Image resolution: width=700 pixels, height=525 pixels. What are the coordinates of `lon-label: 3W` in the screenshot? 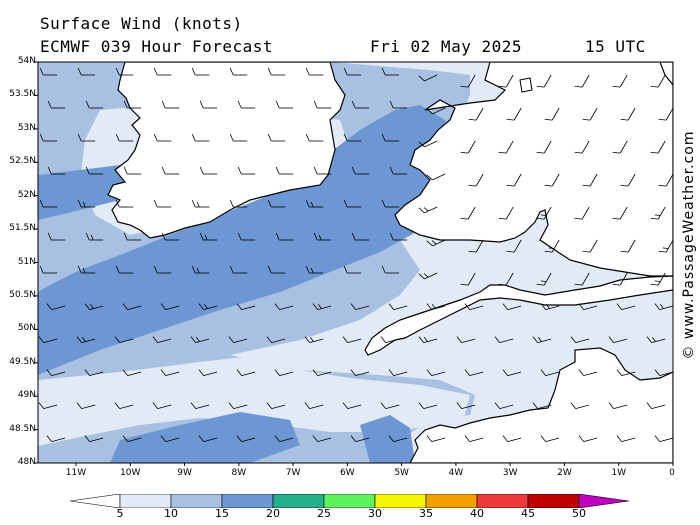 It's located at (510, 473).